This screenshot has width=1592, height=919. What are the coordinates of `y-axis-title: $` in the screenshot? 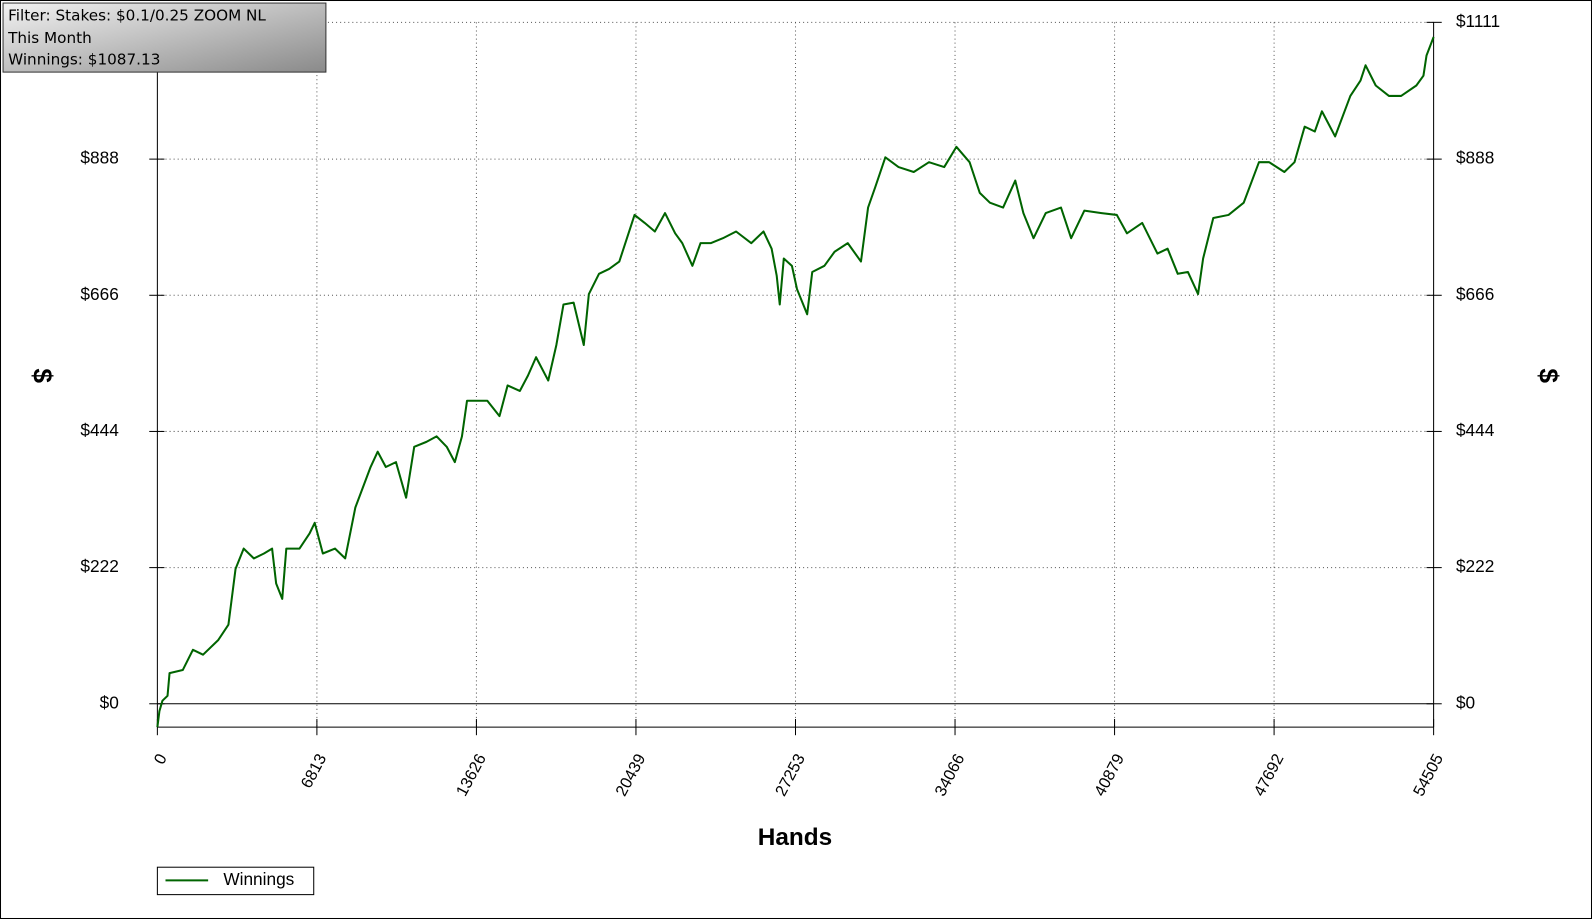 It's located at (43, 375).